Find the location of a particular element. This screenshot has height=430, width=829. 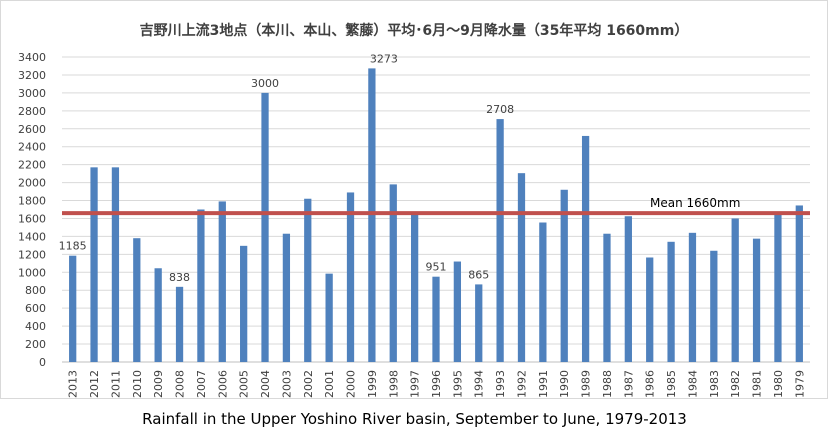

bar-2003 is located at coordinates (286, 297).